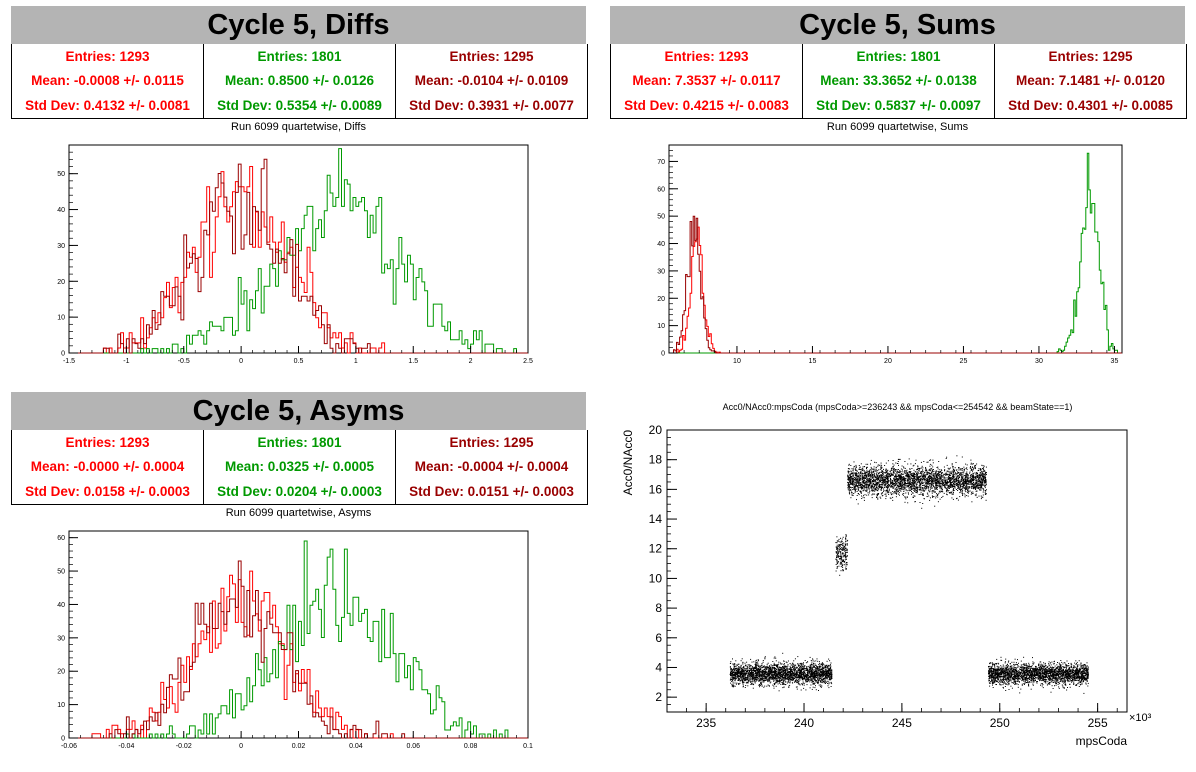  I want to click on x-axis-label: mpsCoda, so click(1102, 741).